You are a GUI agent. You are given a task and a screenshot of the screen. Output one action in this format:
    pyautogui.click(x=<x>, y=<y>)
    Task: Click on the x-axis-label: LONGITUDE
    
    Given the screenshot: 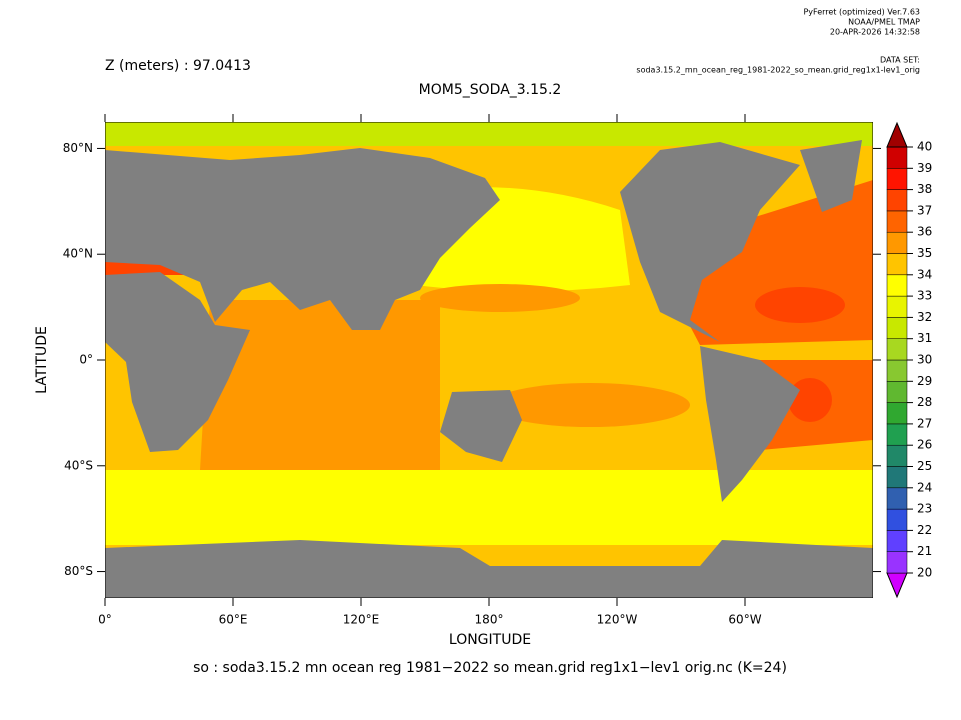 What is the action you would take?
    pyautogui.click(x=490, y=640)
    